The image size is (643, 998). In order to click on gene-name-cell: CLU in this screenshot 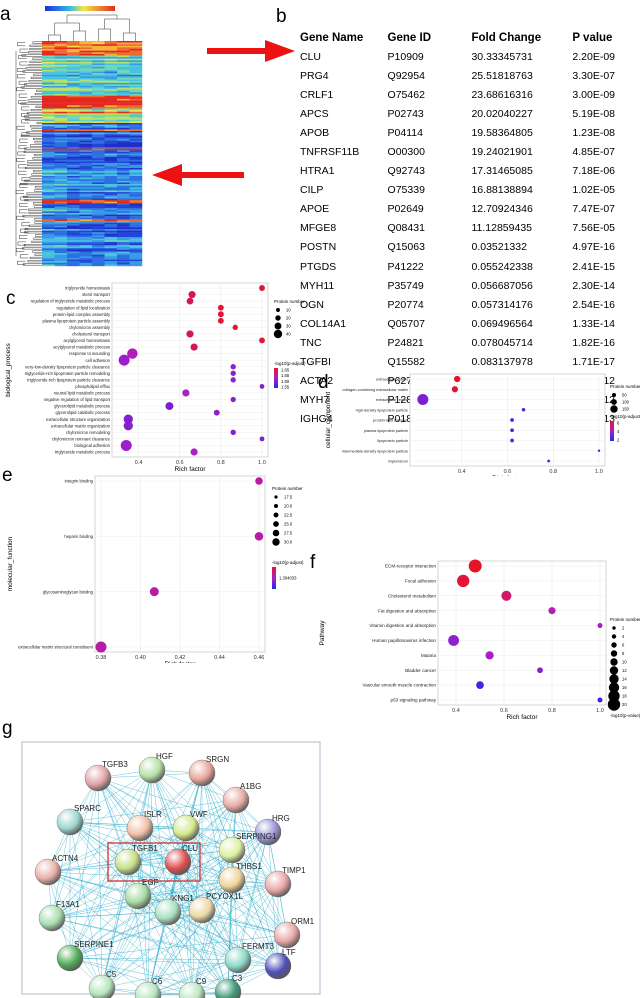, I will do `click(311, 56)`.